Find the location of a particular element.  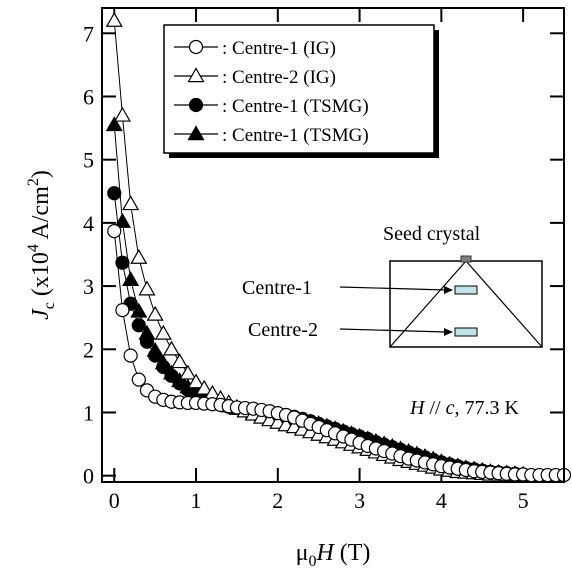

y-axis-label: Jc (x104 A/cm2) is located at coordinates (41, 245).